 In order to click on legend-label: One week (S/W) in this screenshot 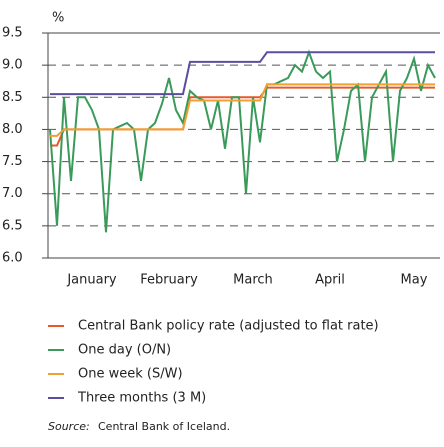, I will do `click(130, 374)`.